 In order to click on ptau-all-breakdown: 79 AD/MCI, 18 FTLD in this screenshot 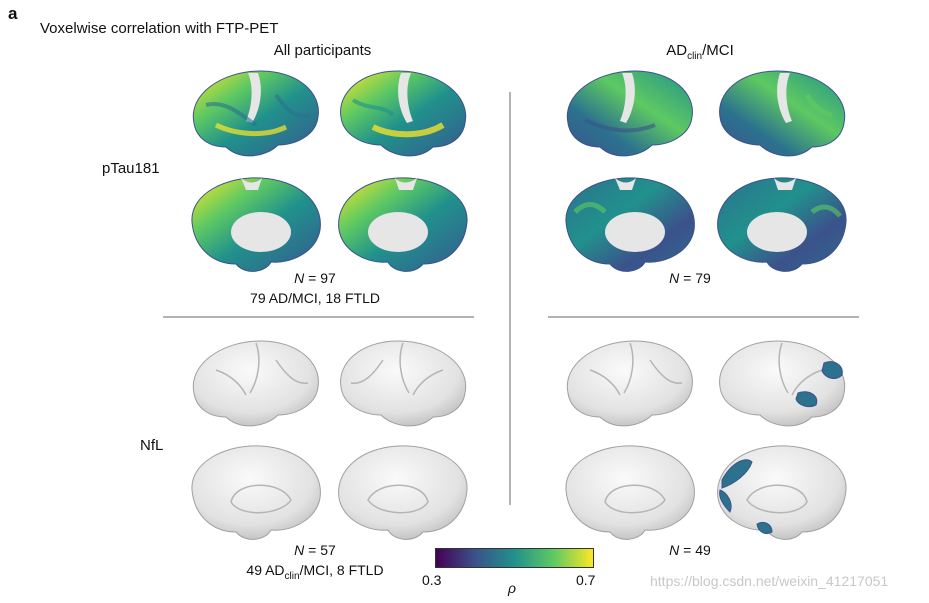, I will do `click(315, 298)`.